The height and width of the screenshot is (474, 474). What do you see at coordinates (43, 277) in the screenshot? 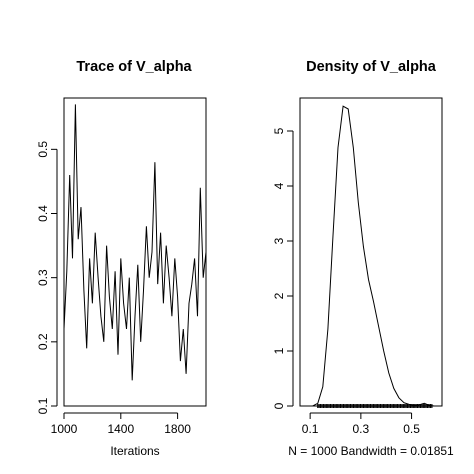
I see `trace-y-tick-label: 0.3` at bounding box center [43, 277].